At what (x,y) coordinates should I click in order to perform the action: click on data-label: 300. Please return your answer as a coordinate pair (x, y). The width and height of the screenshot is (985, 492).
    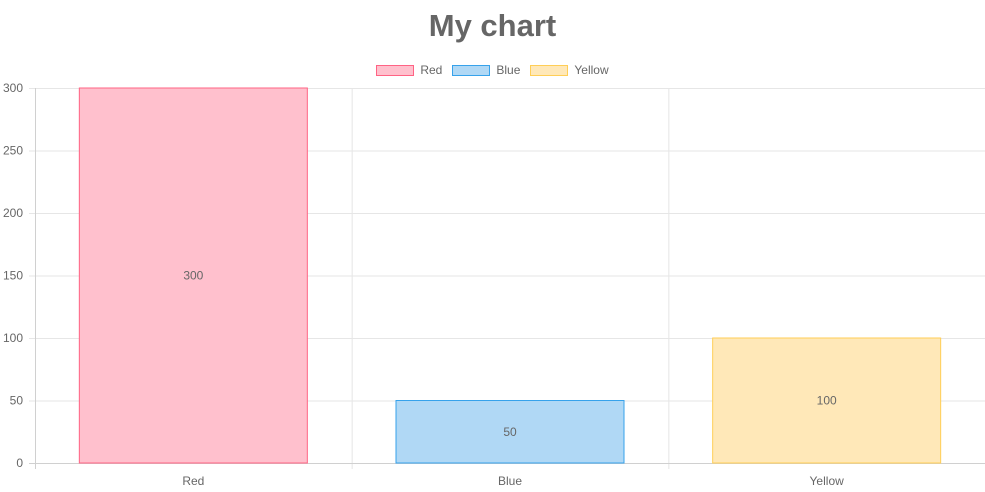
    Looking at the image, I should click on (193, 276).